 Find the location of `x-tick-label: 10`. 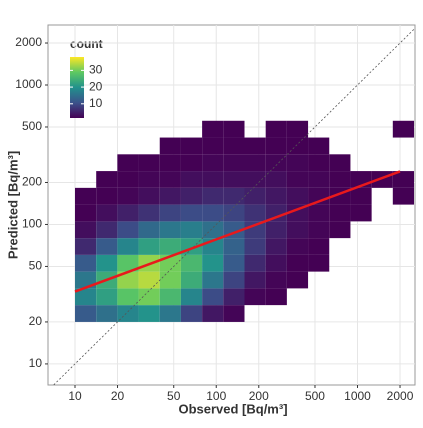

x-tick-label: 10 is located at coordinates (75, 396).